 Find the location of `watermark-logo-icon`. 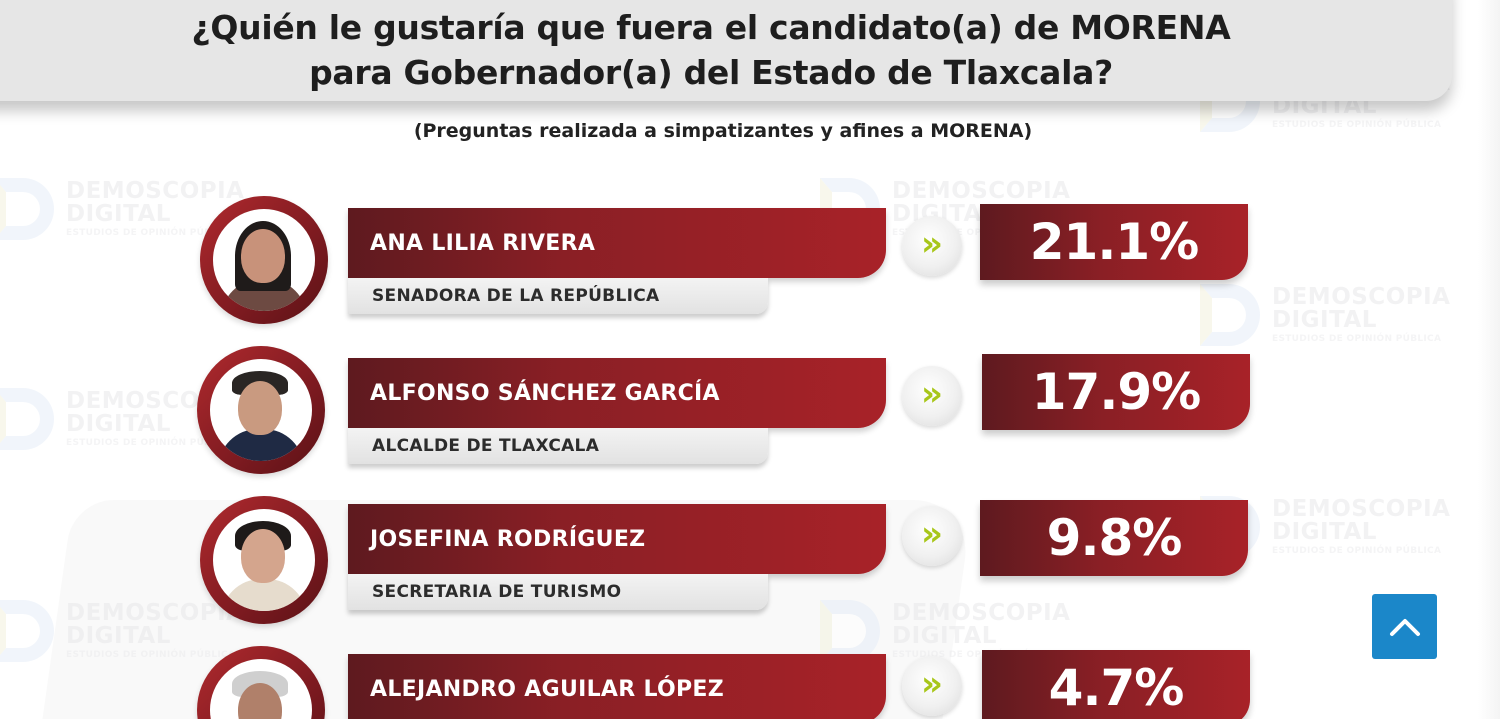

watermark-logo-icon is located at coordinates (850, 631).